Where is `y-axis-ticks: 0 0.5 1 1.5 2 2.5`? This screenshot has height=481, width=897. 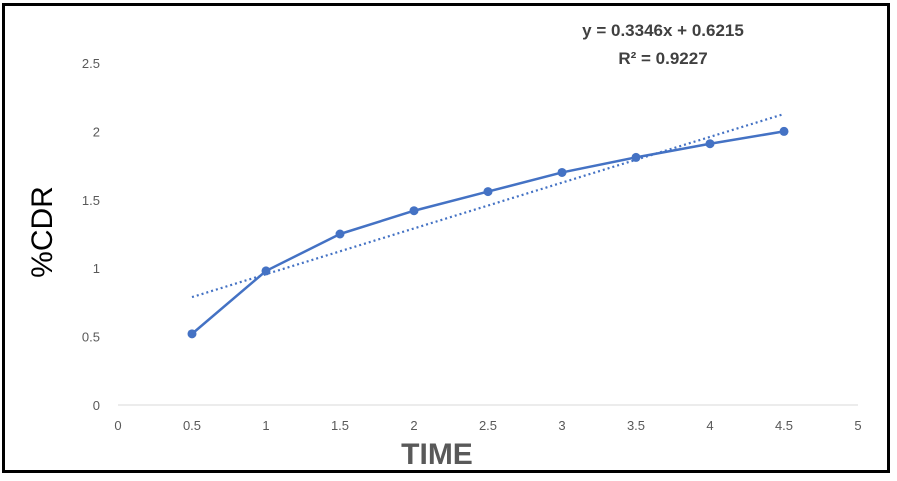 y-axis-ticks: 0 0.5 1 1.5 2 2.5 is located at coordinates (91, 234).